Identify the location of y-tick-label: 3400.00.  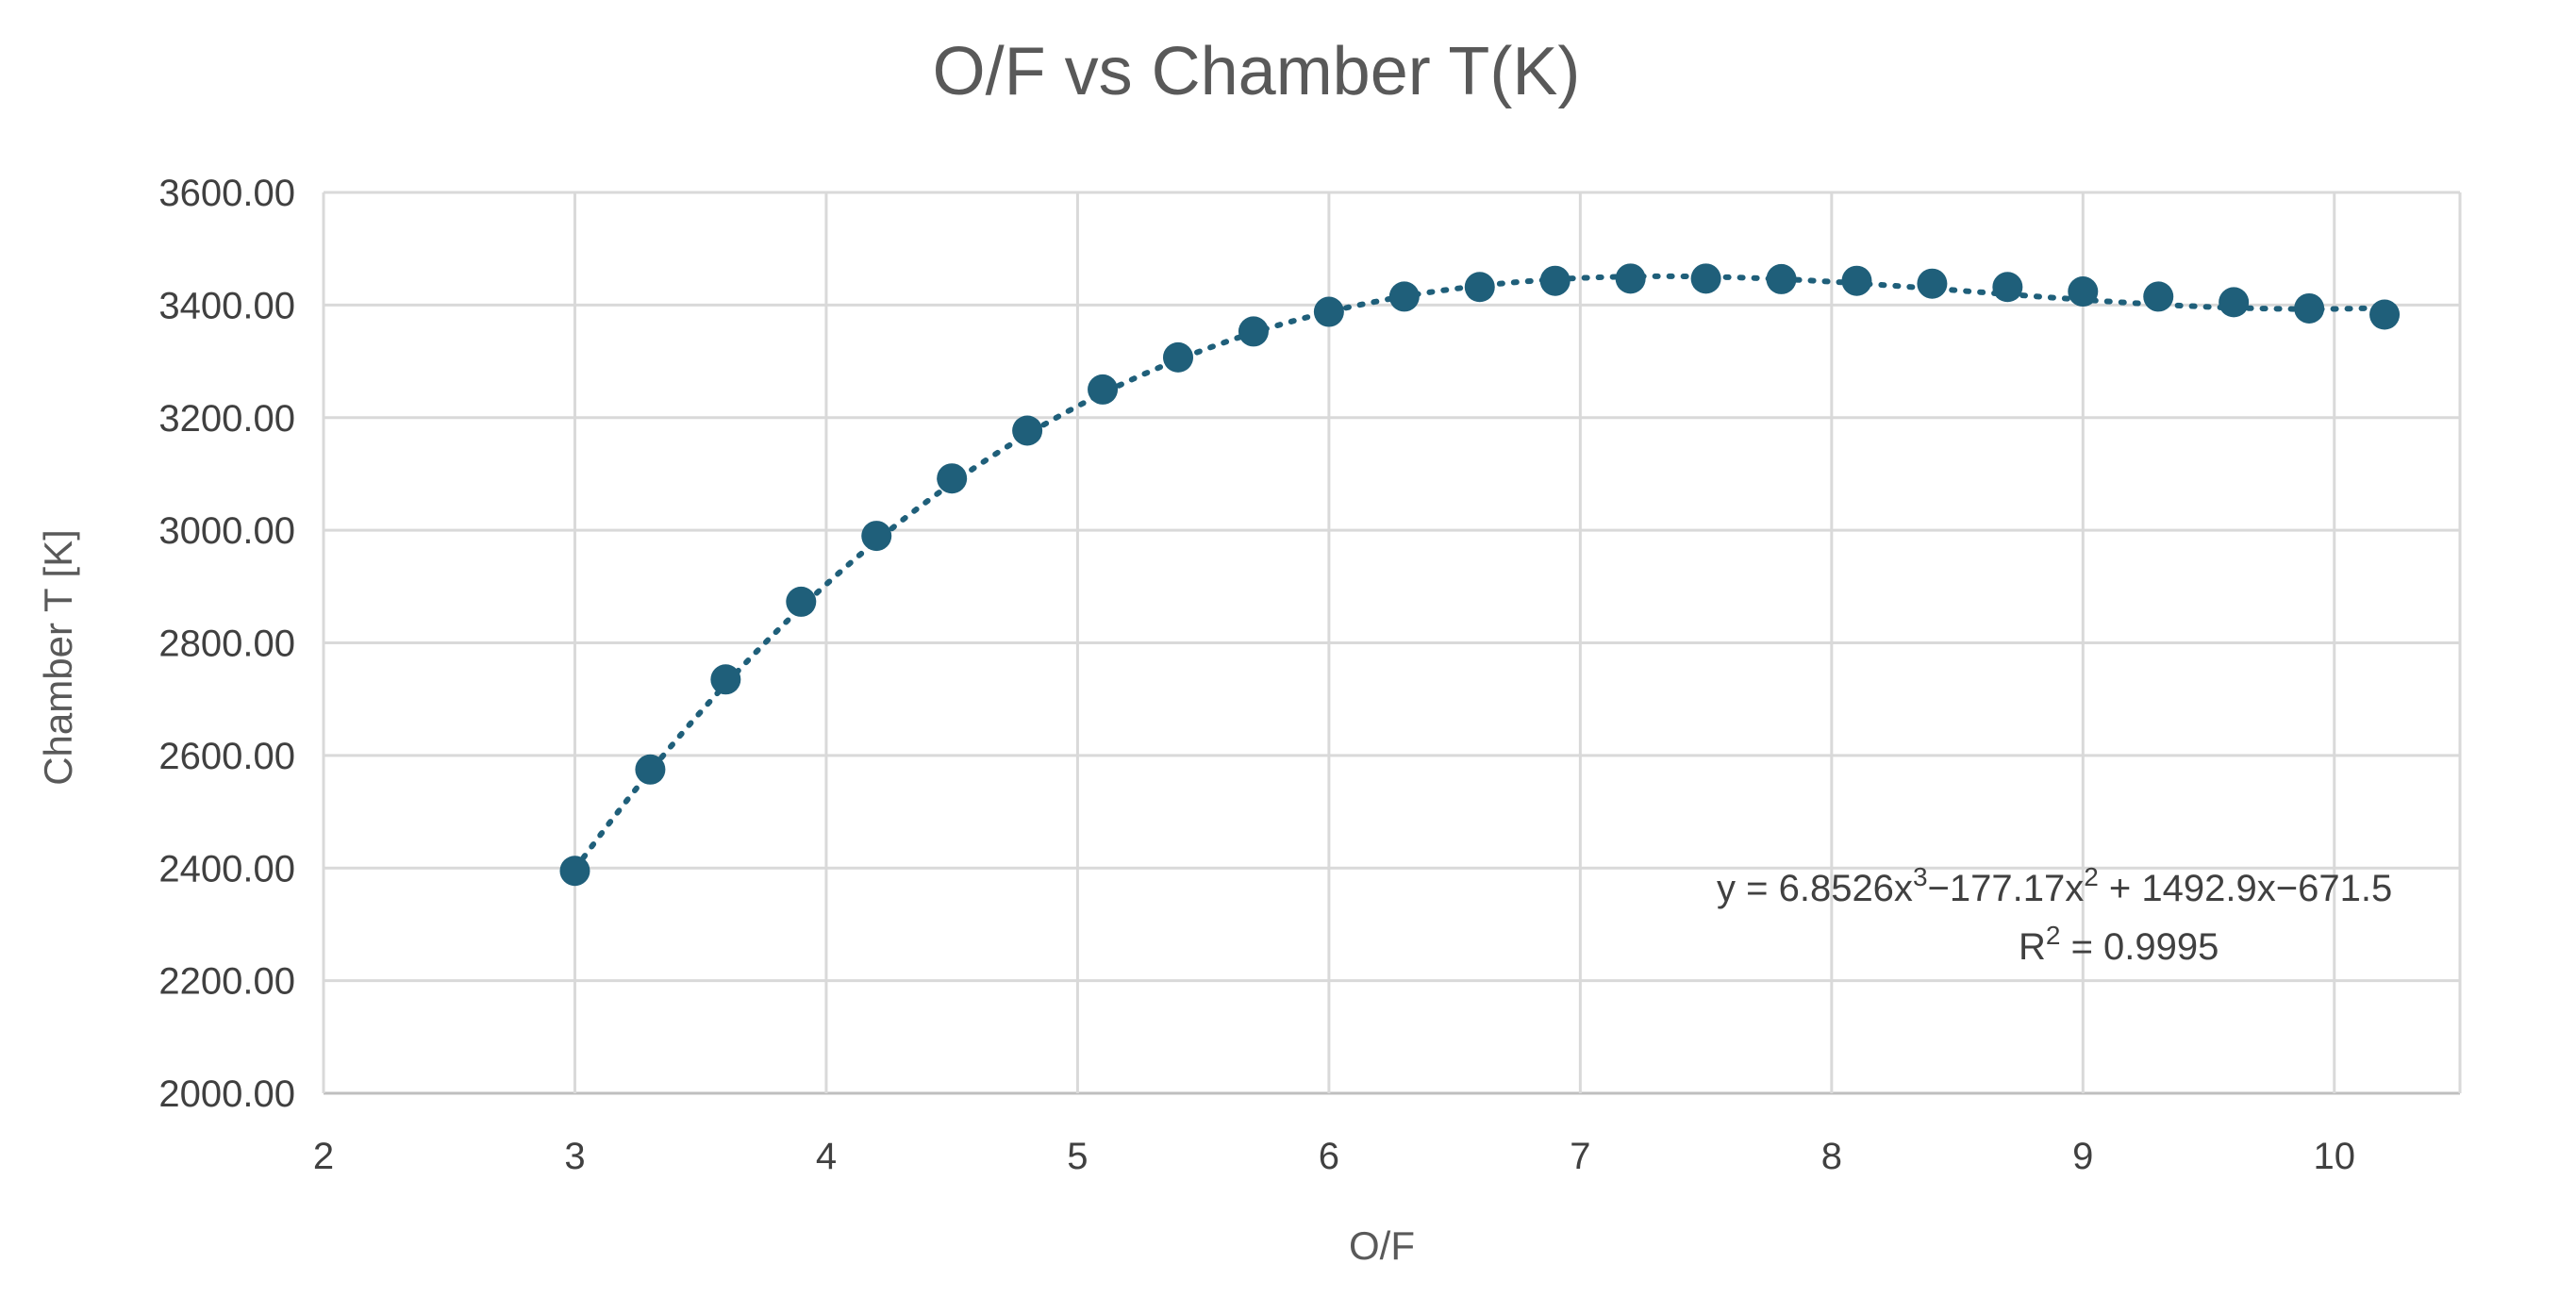
(226, 305).